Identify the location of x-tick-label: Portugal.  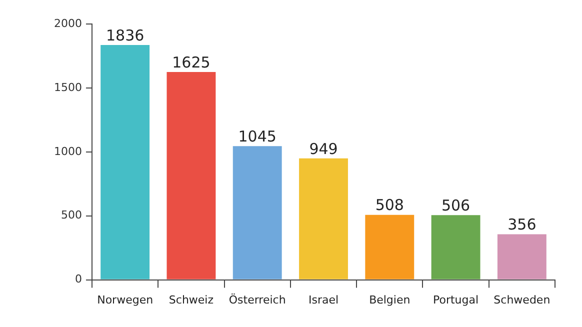
(456, 299).